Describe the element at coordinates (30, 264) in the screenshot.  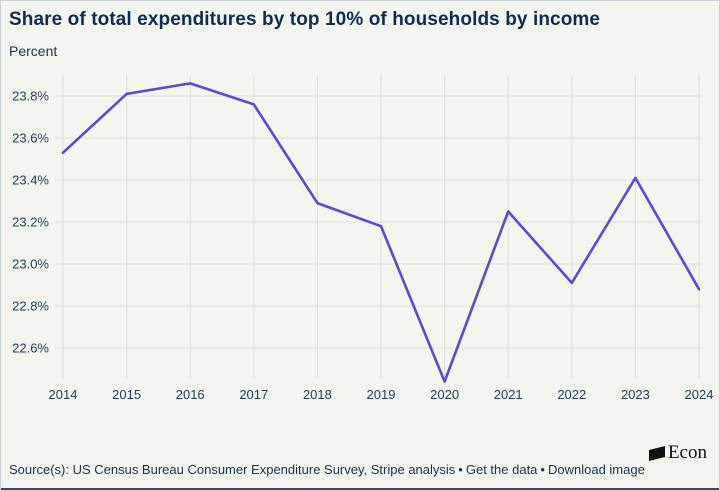
I see `y-tick-label: 23.0%` at that location.